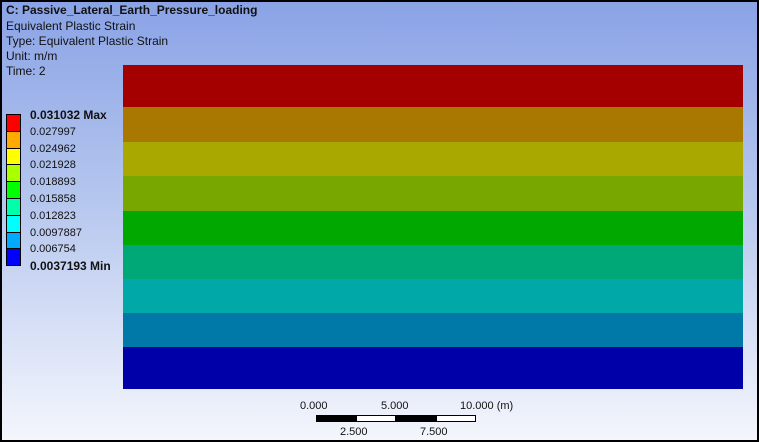 This screenshot has height=442, width=759. I want to click on legend-label: 0.006754, so click(53, 249).